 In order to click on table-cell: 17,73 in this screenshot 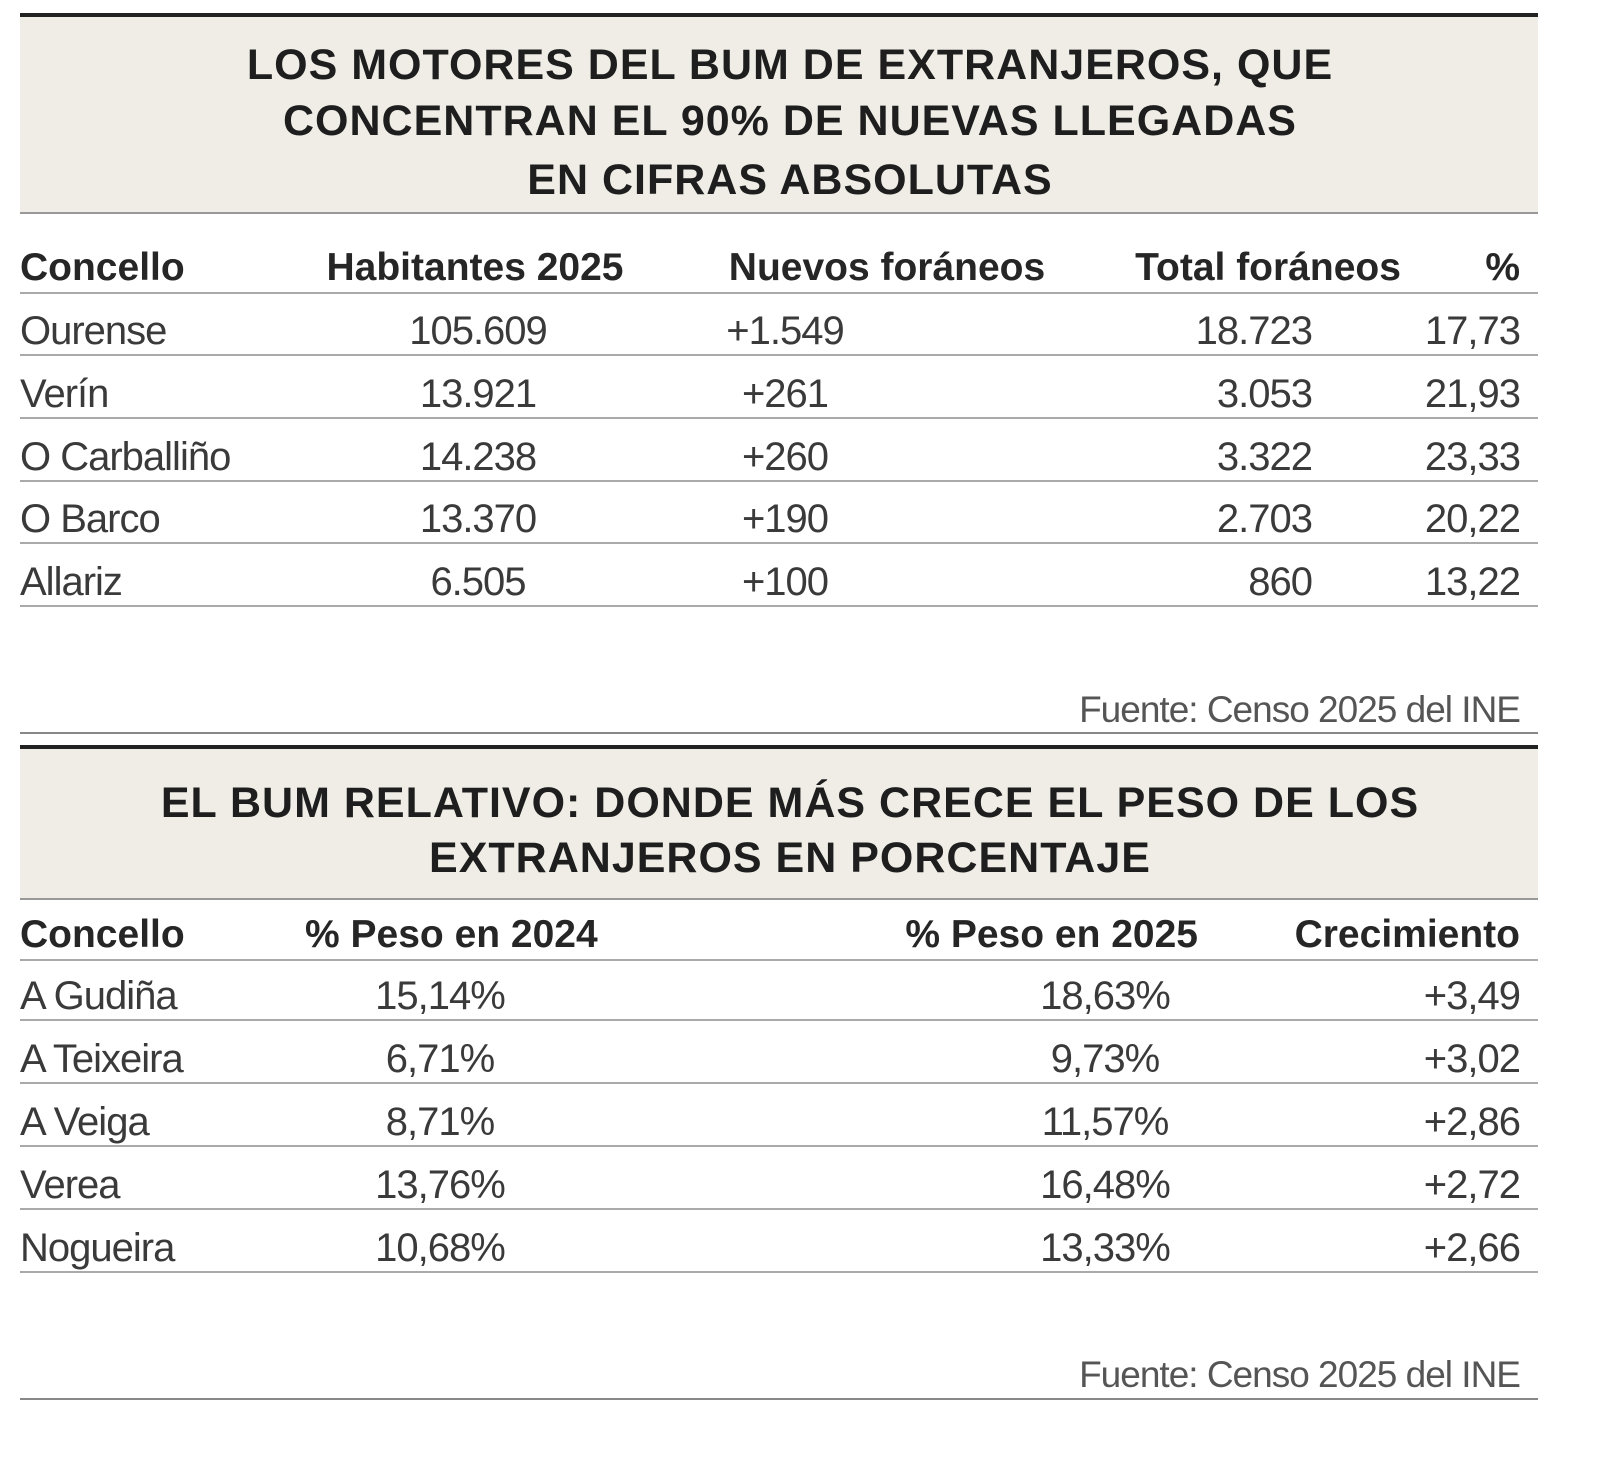, I will do `click(1472, 331)`.